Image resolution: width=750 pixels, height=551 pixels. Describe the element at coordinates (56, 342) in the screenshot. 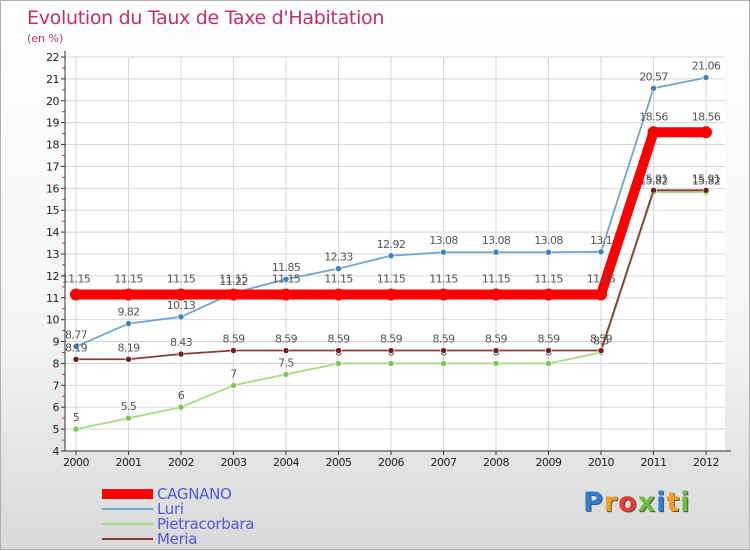

I see `y-tick-label: 9` at that location.